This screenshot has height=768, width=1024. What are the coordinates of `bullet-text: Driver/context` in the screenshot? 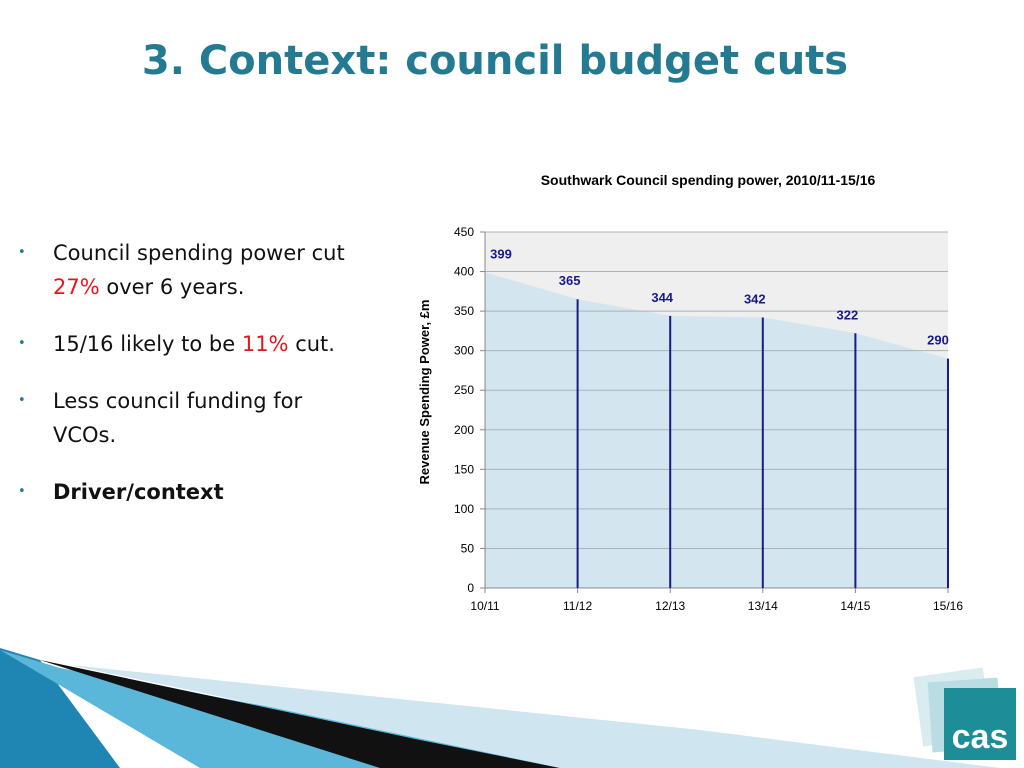 It's located at (138, 492).